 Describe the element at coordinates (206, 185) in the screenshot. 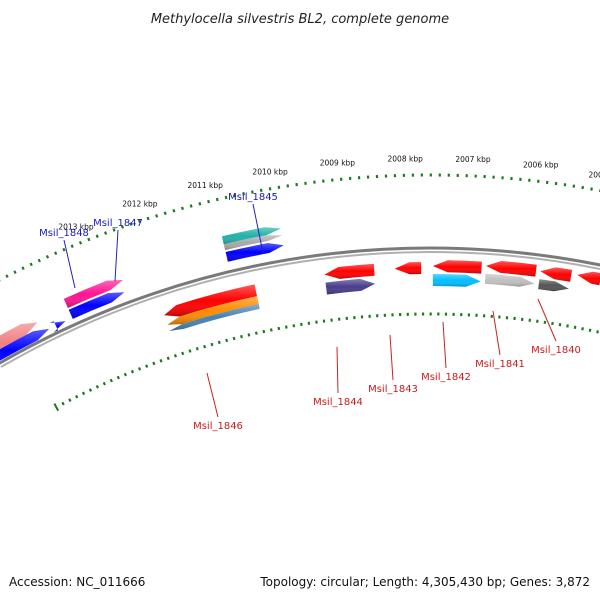

I see `kbp-label: 2011 kbp` at that location.